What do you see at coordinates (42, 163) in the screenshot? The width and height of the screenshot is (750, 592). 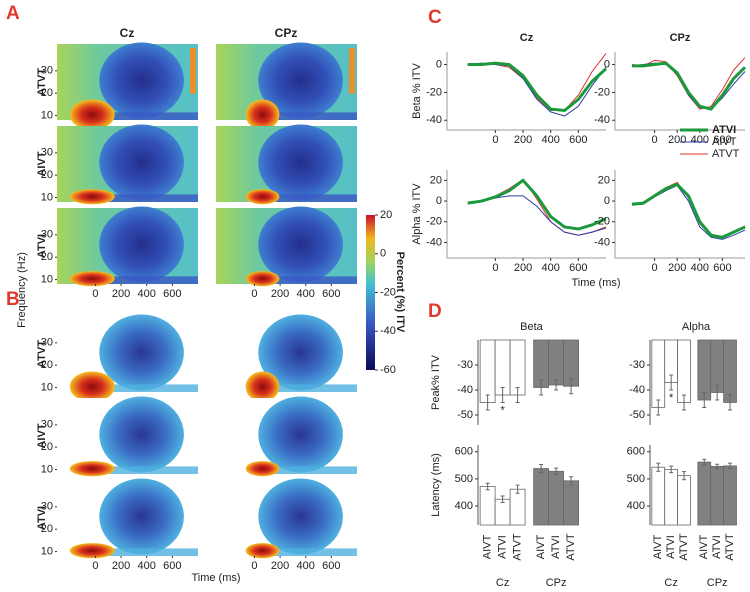 I see `row-label: AIVT` at bounding box center [42, 163].